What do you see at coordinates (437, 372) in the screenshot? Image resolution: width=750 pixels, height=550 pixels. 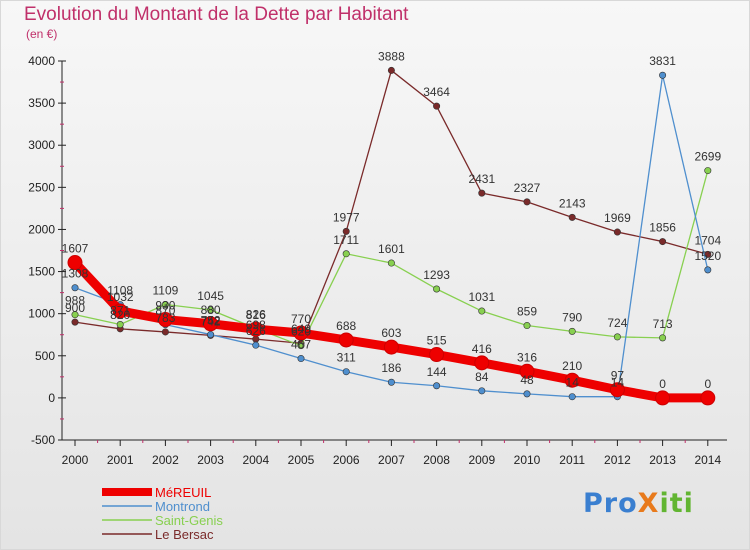 I see `data-label: 144` at bounding box center [437, 372].